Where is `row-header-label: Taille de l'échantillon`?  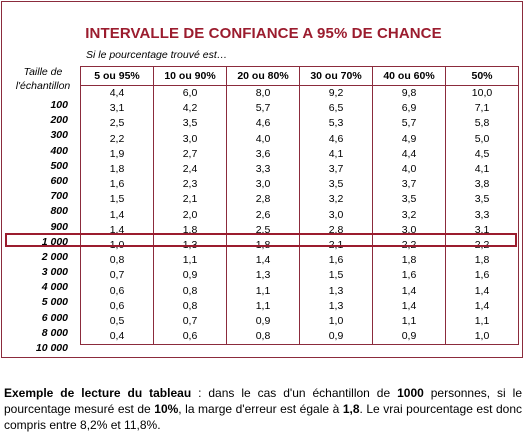
row-header-label: Taille de l'échantillon is located at coordinates (43, 79).